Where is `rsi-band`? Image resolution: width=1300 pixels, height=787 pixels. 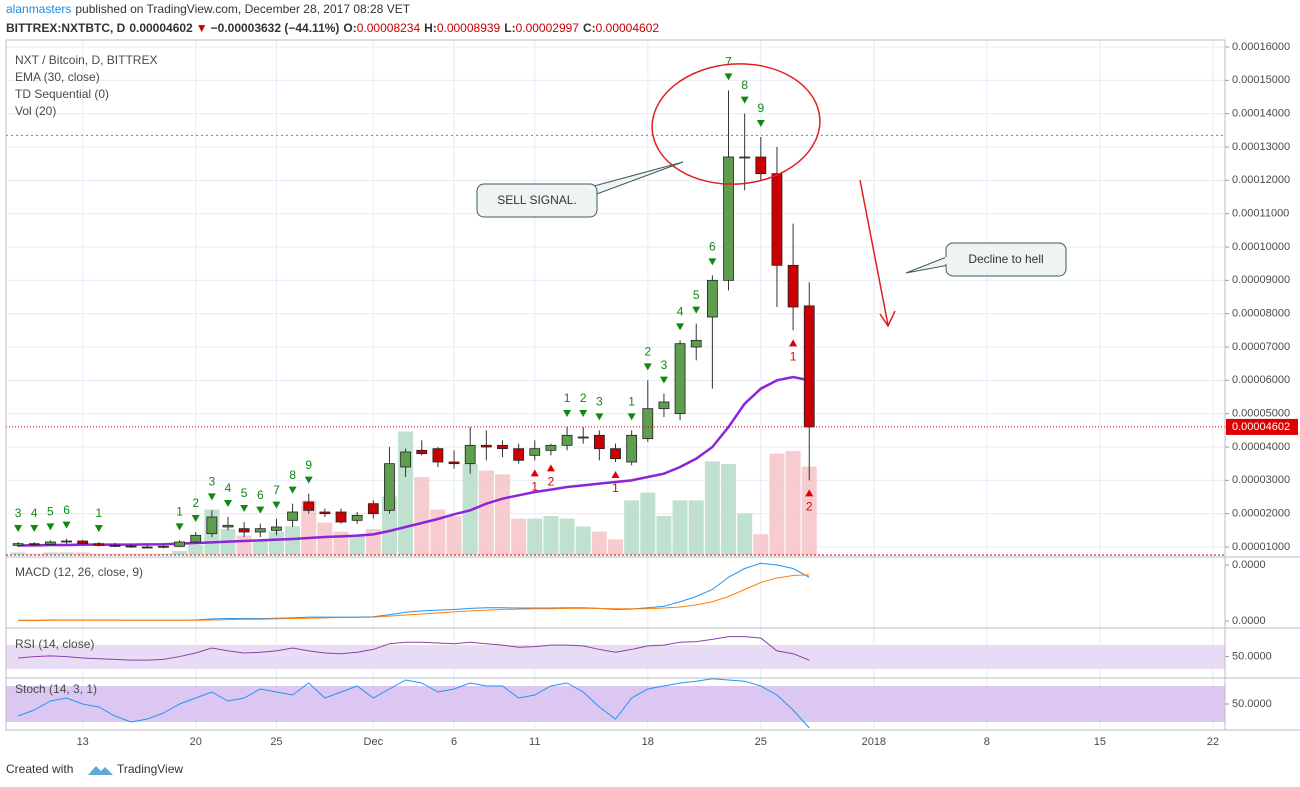 rsi-band is located at coordinates (615, 657).